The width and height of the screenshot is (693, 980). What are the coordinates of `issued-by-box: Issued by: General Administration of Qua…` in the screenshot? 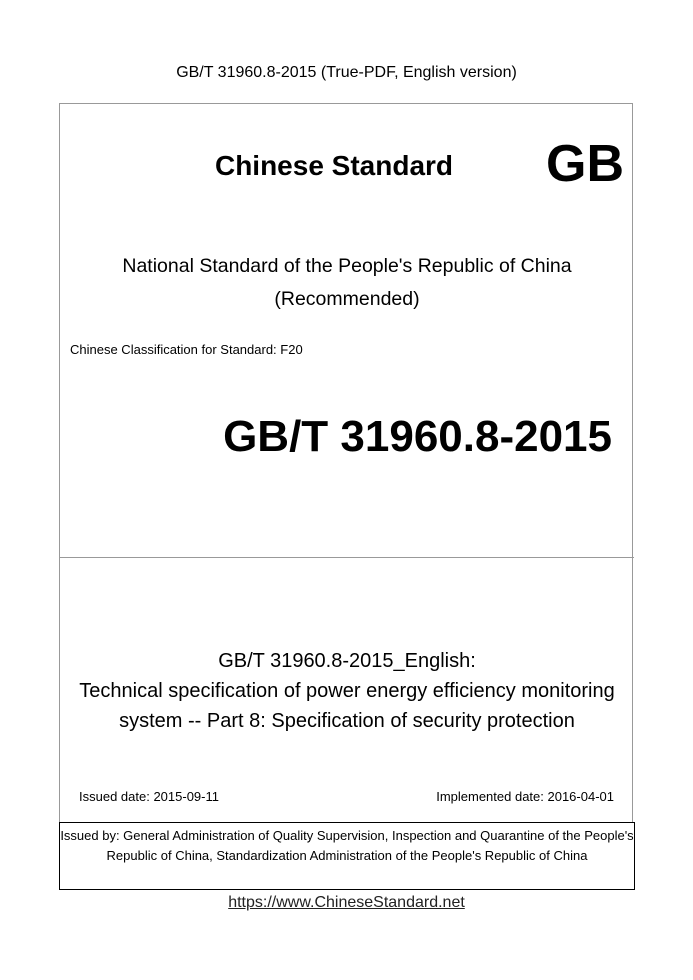 It's located at (347, 856).